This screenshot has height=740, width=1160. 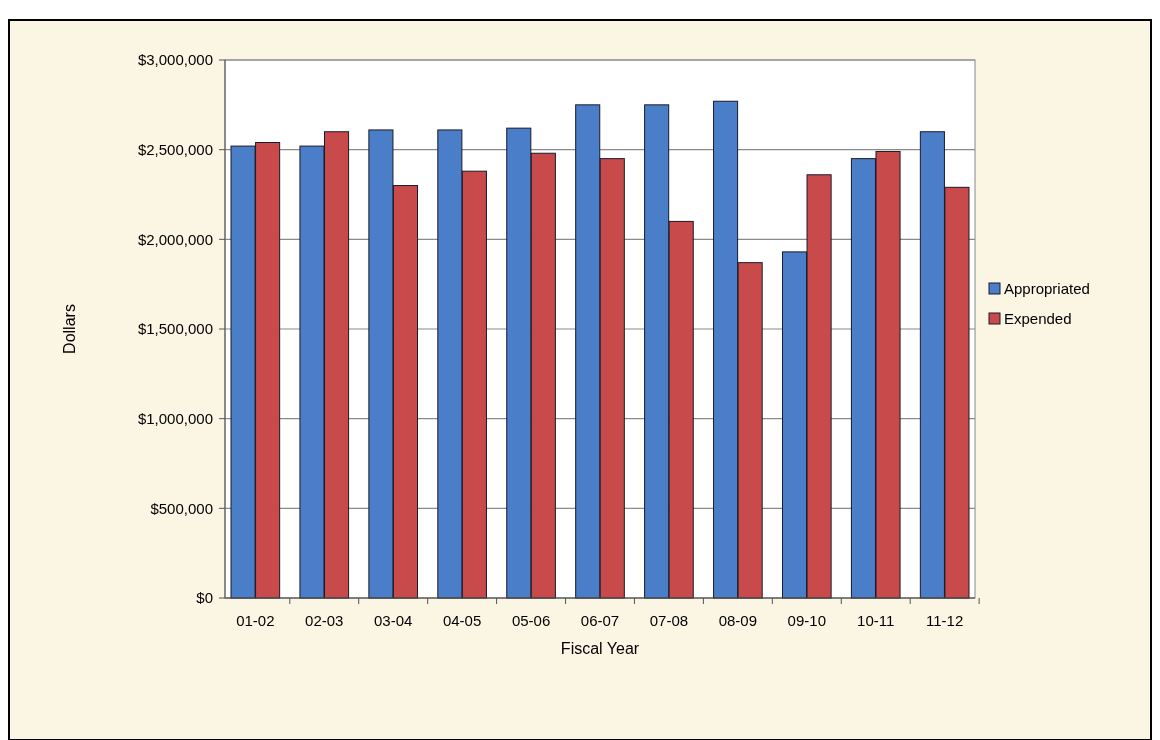 I want to click on x-tick-label: 07-08, so click(x=669, y=620).